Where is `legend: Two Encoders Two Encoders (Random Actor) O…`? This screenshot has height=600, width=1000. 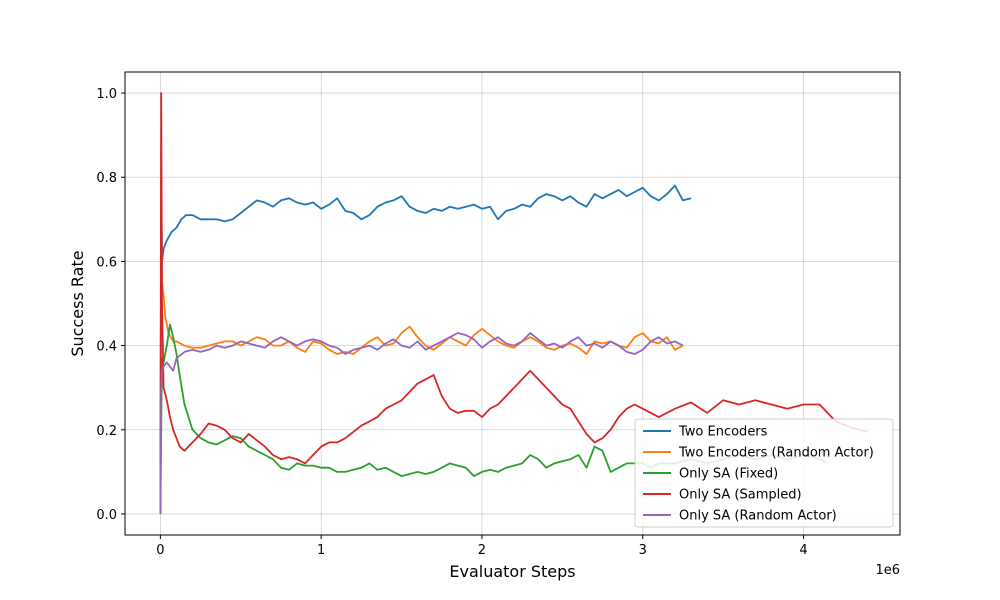 legend: Two Encoders Two Encoders (Random Actor) O… is located at coordinates (764, 473).